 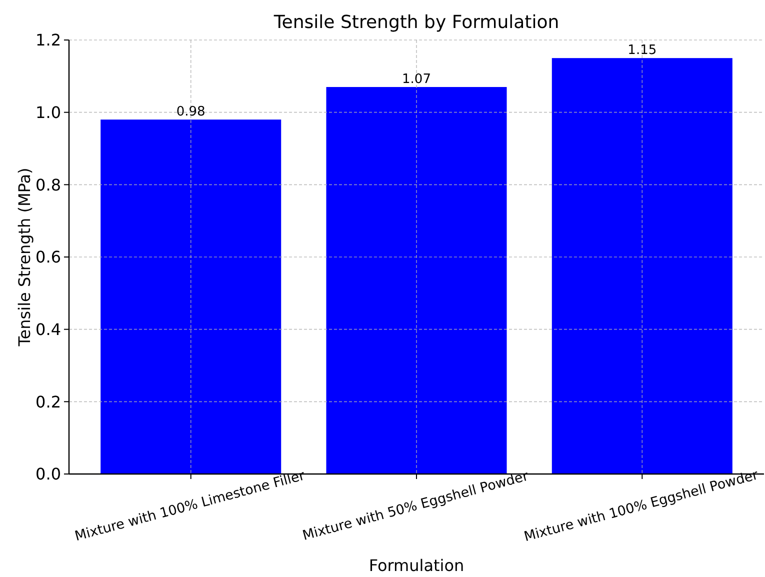 What do you see at coordinates (416, 80) in the screenshot?
I see `data-label: 1.07` at bounding box center [416, 80].